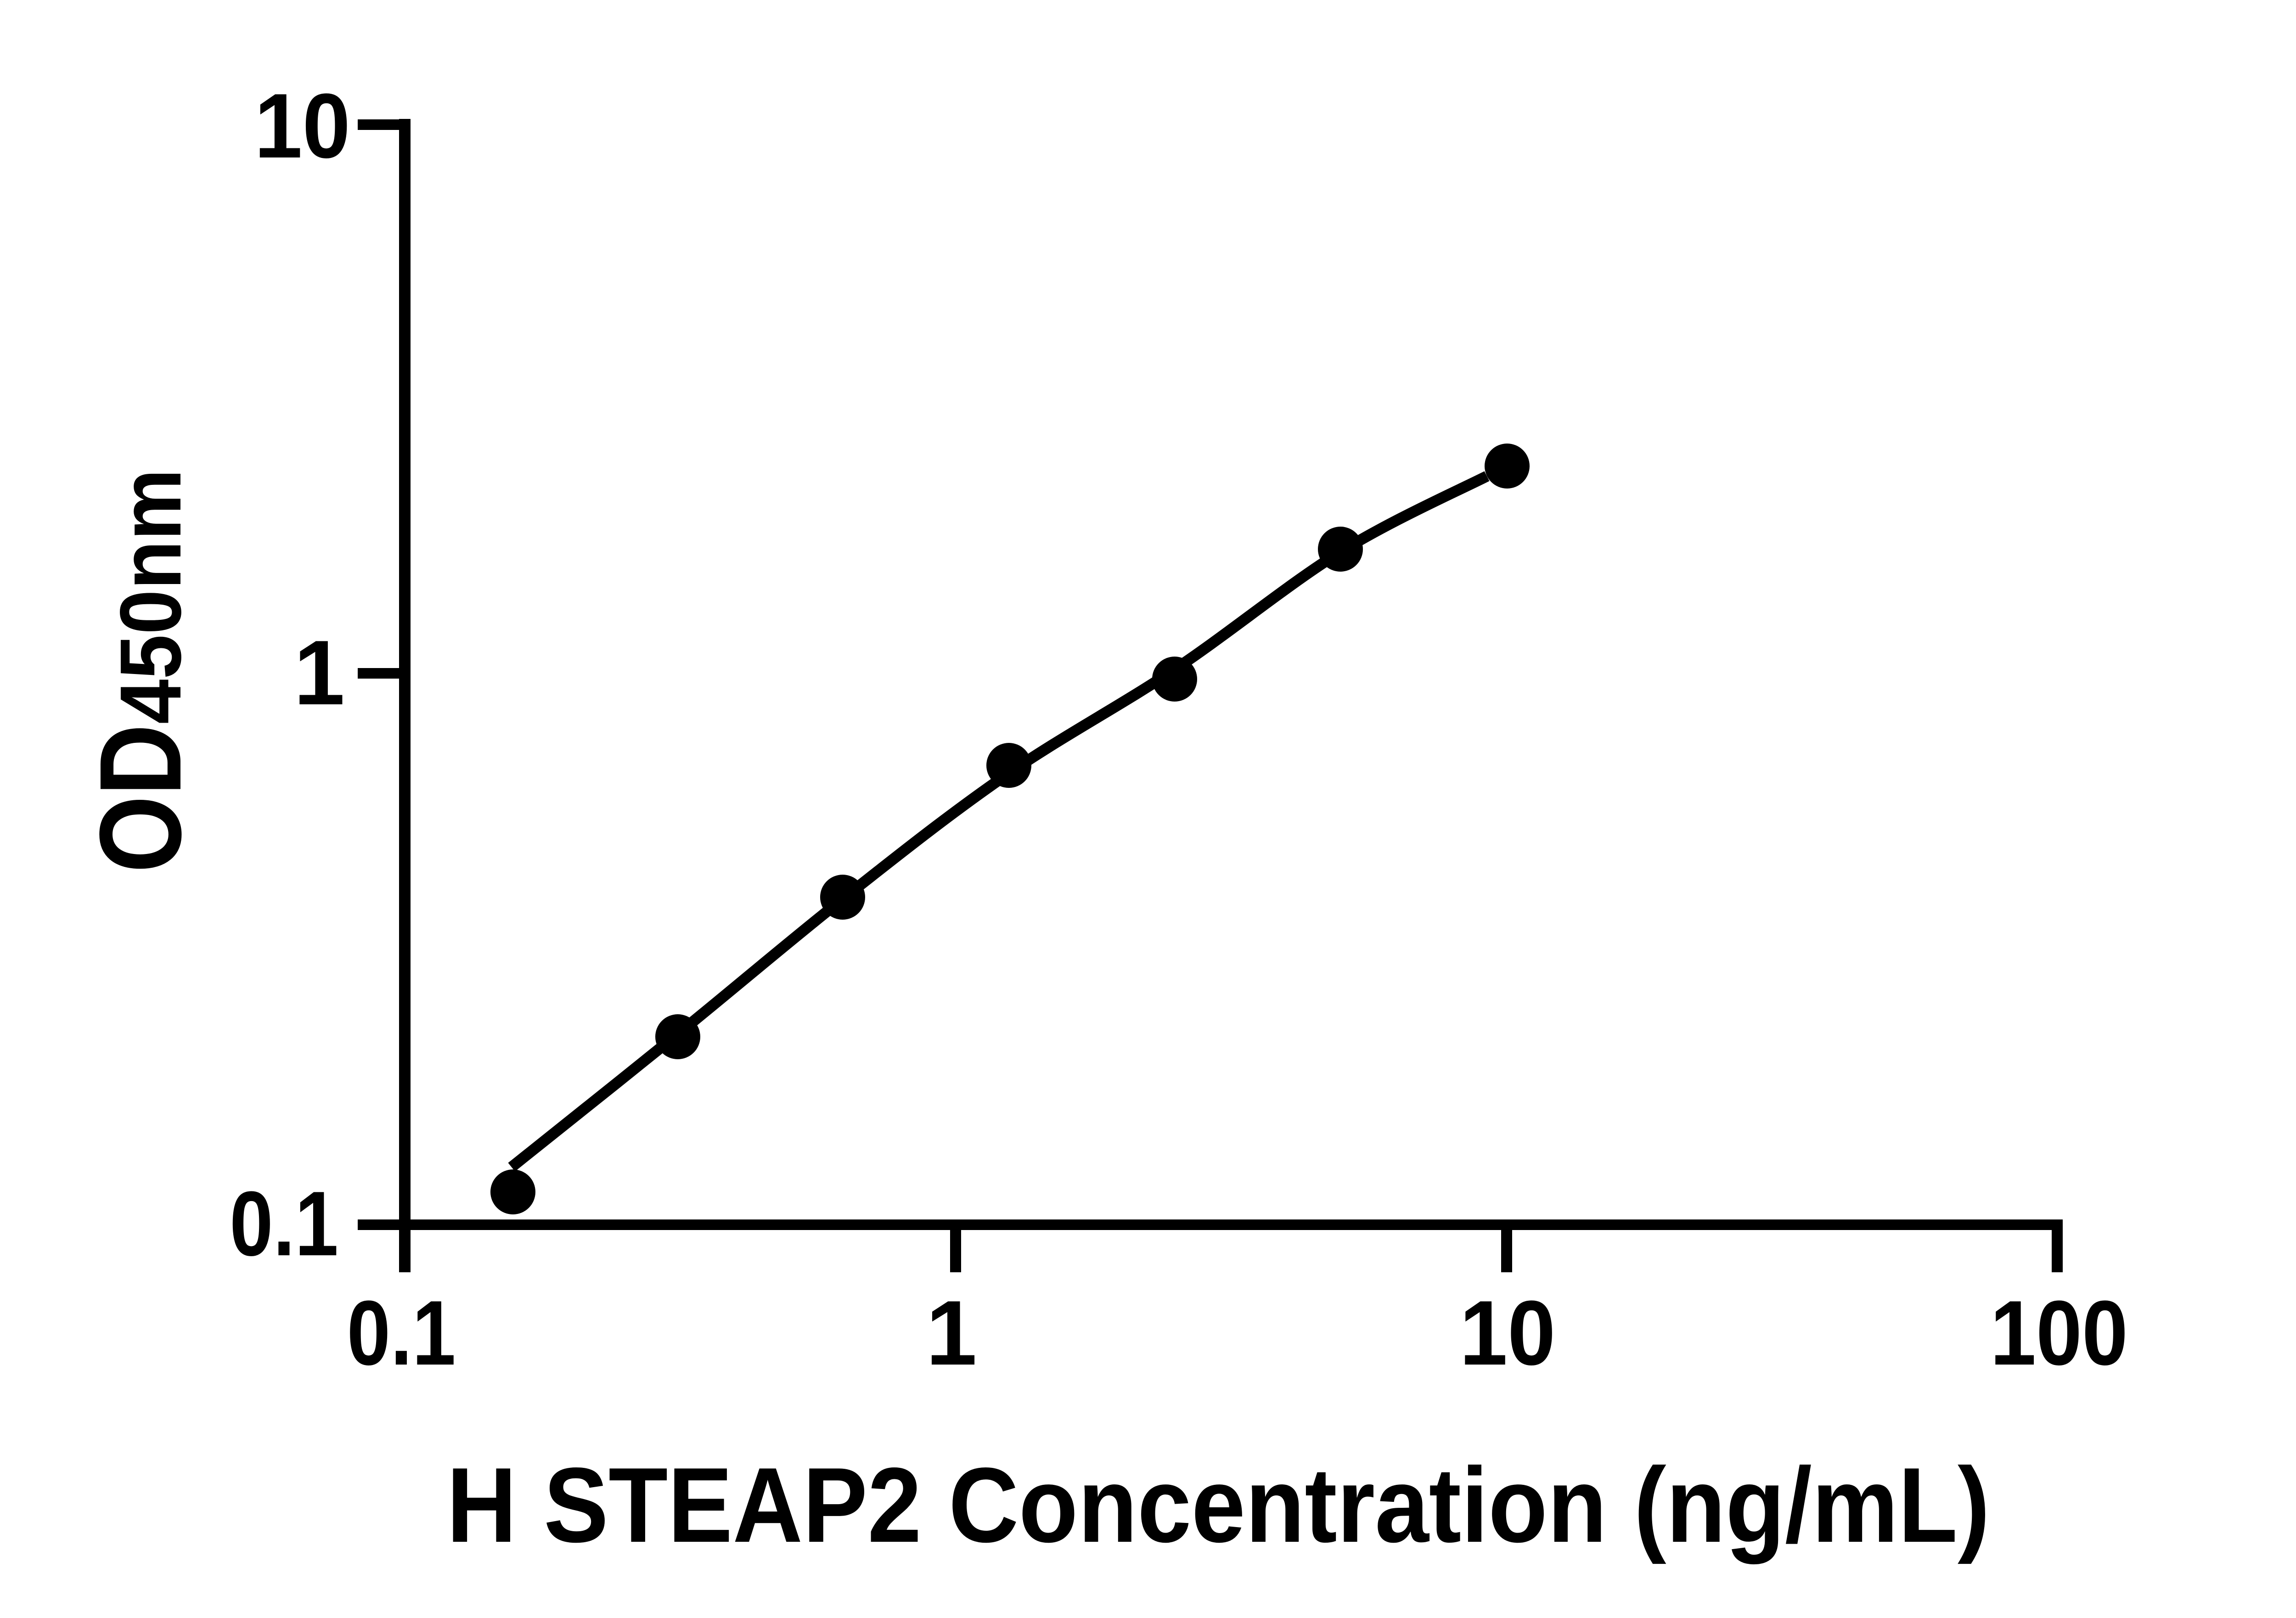 The height and width of the screenshot is (1618, 2296). I want to click on svg-text: 450nm, so click(150, 596).